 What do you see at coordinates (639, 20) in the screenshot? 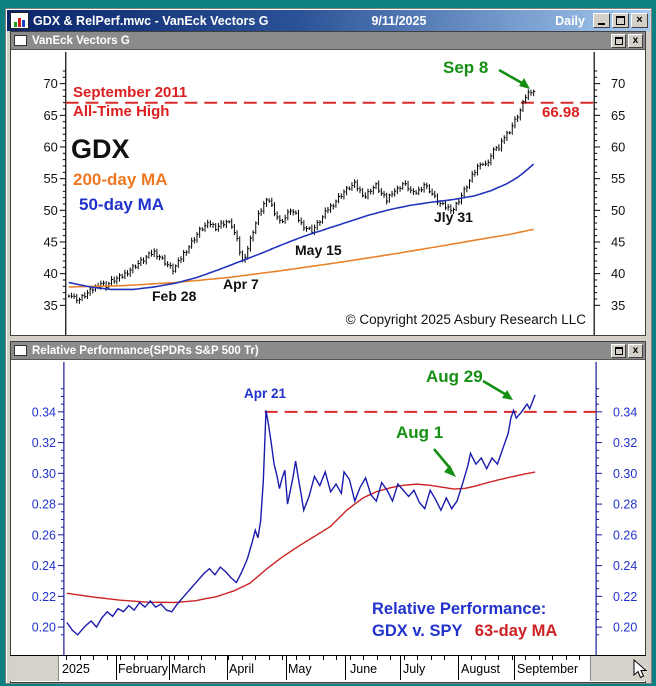
I see `close-button: ×` at bounding box center [639, 20].